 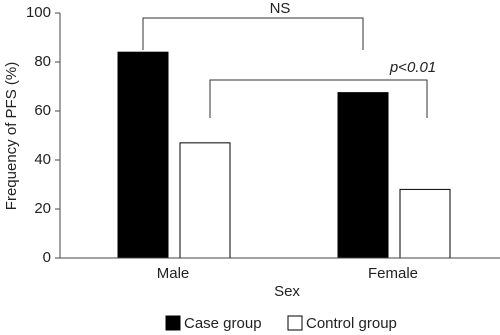 I want to click on y-axis-label: Frequency of PFS (%), so click(x=11, y=136).